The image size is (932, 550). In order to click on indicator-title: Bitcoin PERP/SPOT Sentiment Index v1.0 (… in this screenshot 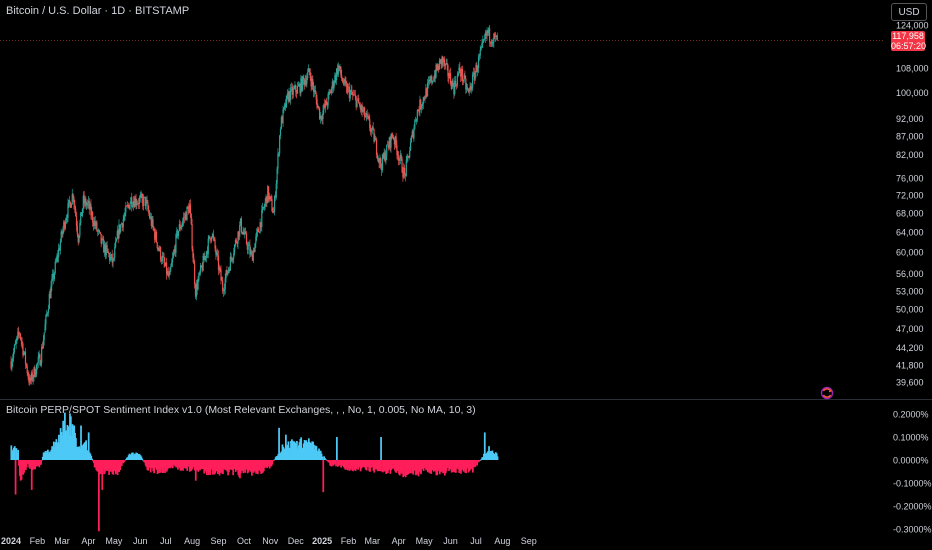, I will do `click(241, 410)`.